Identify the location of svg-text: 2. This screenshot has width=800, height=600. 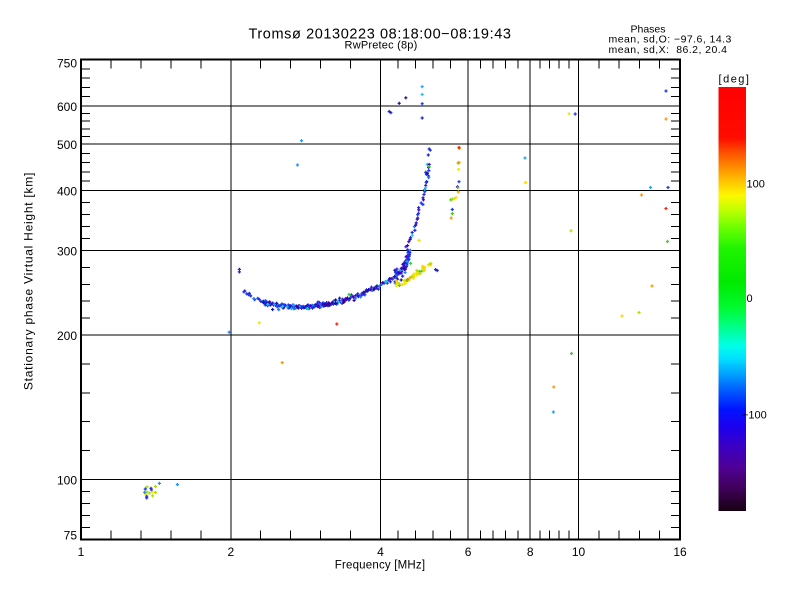
(230, 552).